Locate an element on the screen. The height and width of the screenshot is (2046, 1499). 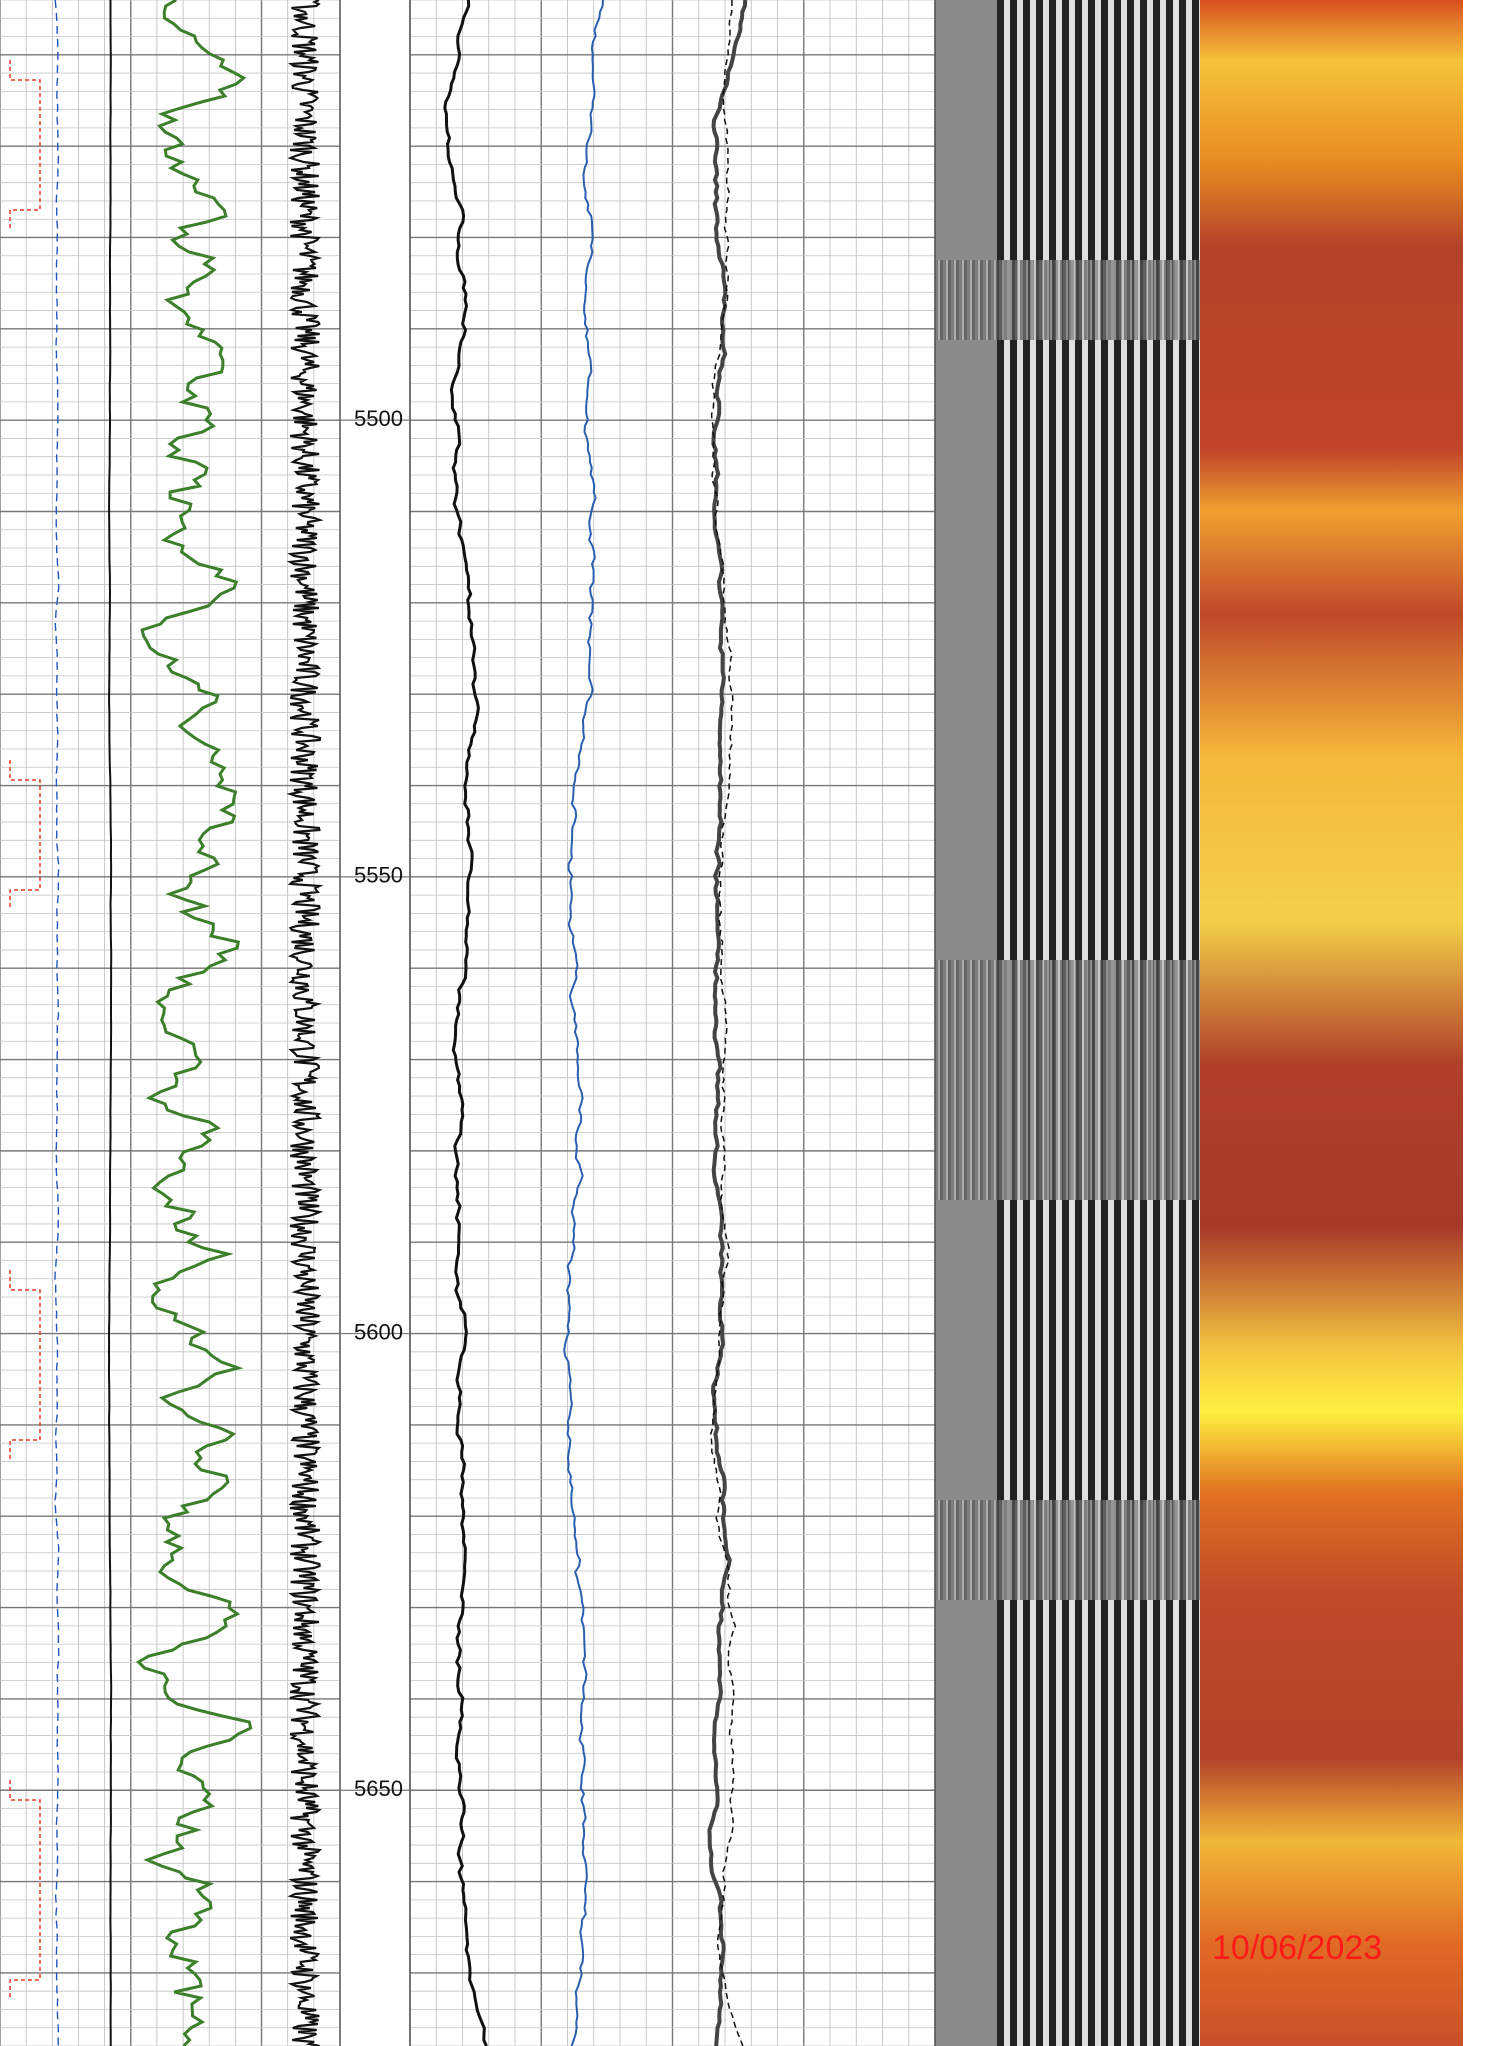
depth-label: 5500 is located at coordinates (378, 418).